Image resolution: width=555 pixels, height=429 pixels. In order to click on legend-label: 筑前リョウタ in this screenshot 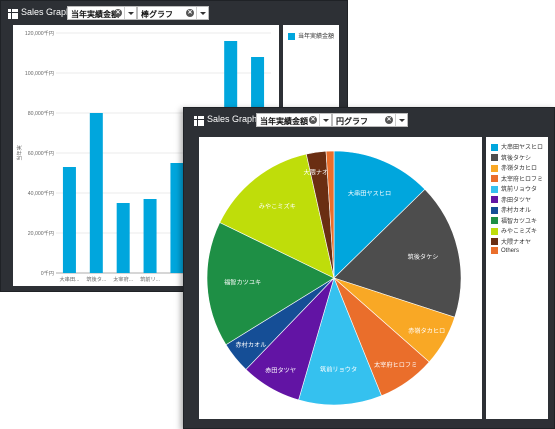, I will do `click(519, 190)`.